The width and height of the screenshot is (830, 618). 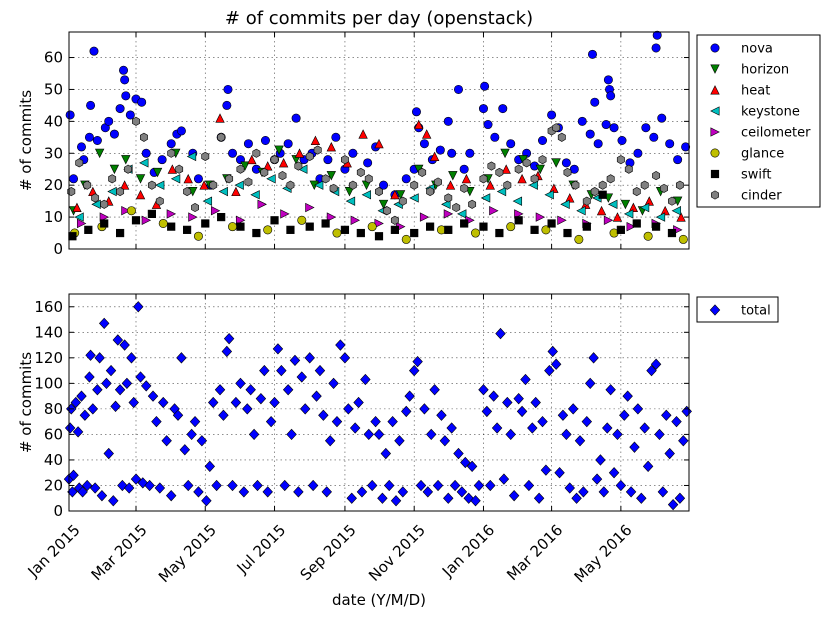 I want to click on ceilometer-legend-marker, so click(x=715, y=132).